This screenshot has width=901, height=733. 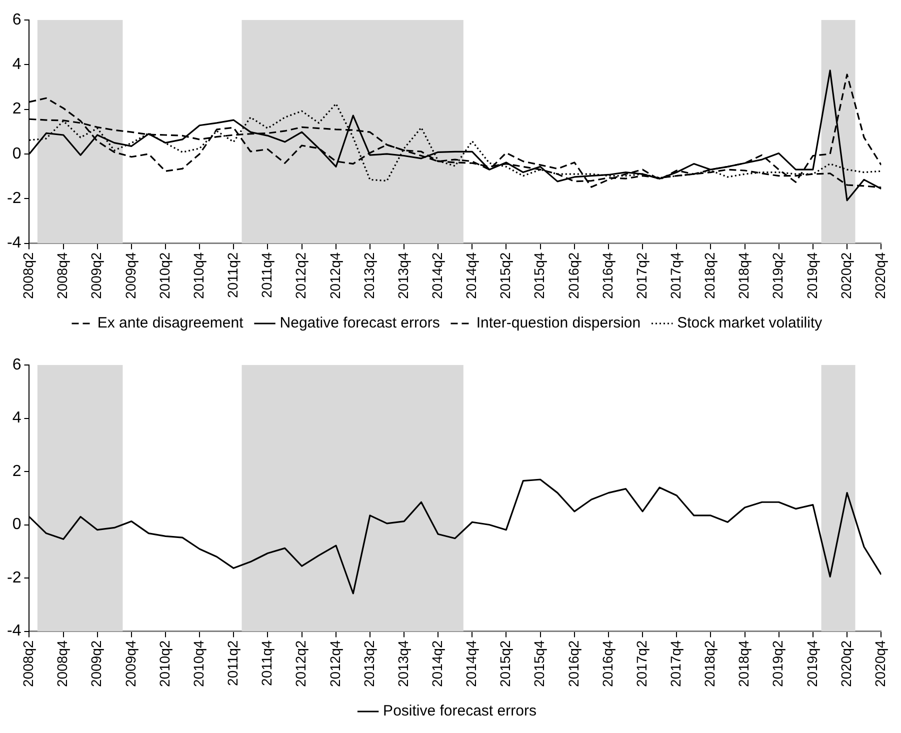 What do you see at coordinates (360, 323) in the screenshot?
I see `legend-label: Negative forecast errors` at bounding box center [360, 323].